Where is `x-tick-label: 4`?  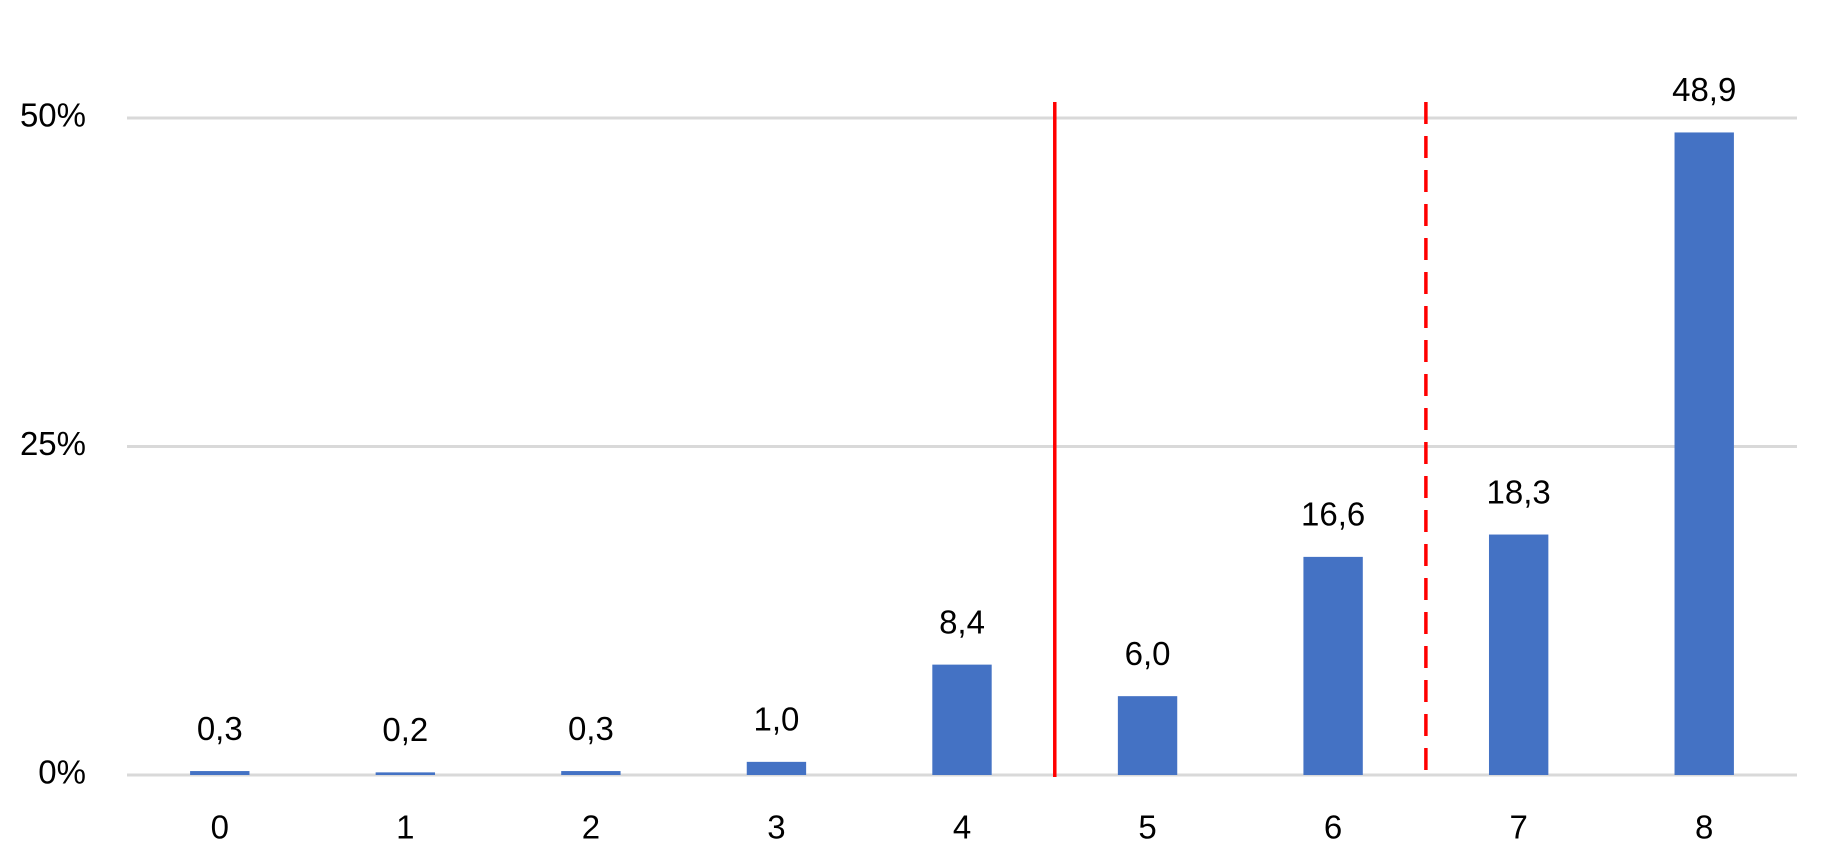
x-tick-label: 4 is located at coordinates (962, 827).